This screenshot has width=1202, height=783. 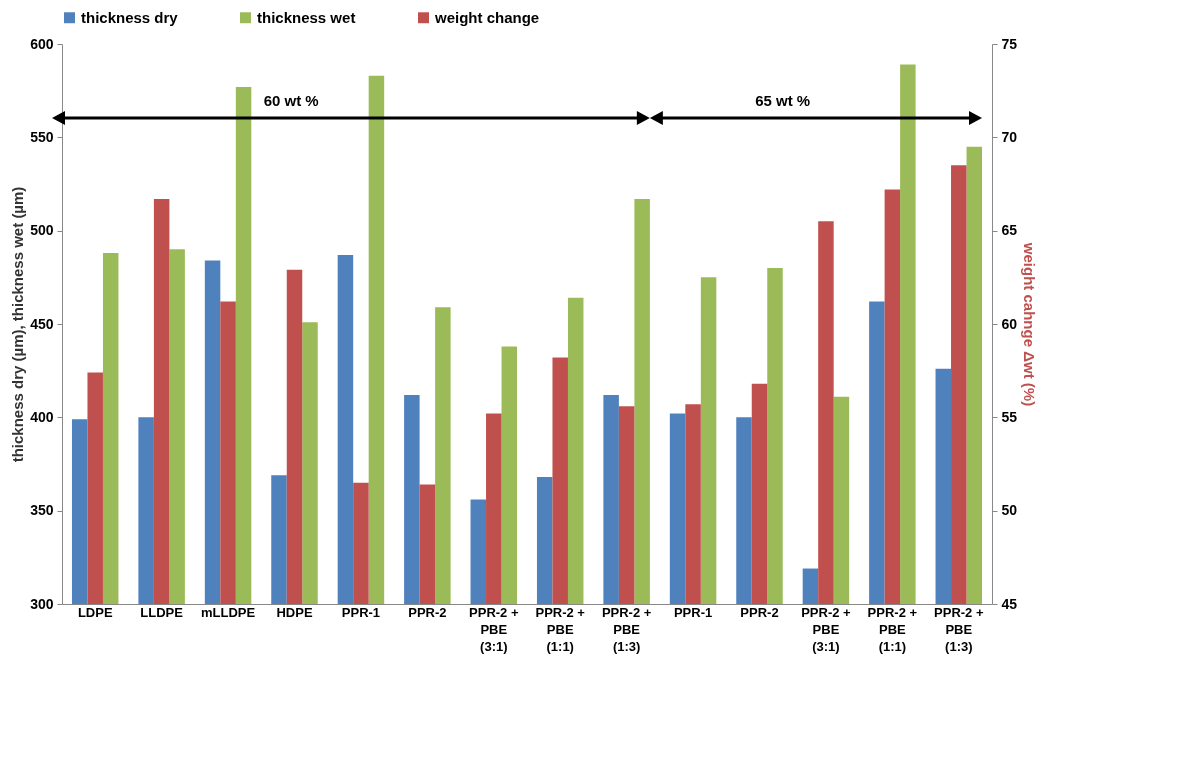 What do you see at coordinates (228, 612) in the screenshot?
I see `x-tick-label: mLLDPE` at bounding box center [228, 612].